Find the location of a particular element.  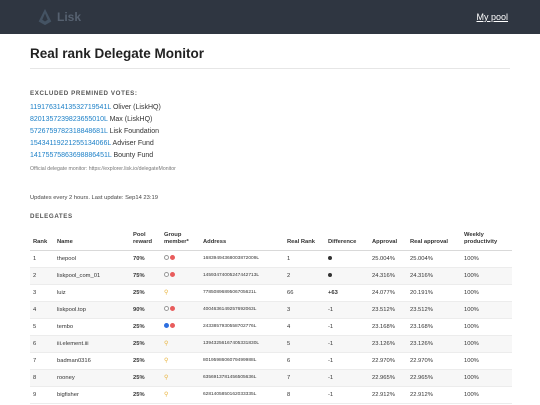

approval-cell: 22.965% is located at coordinates (388, 378).